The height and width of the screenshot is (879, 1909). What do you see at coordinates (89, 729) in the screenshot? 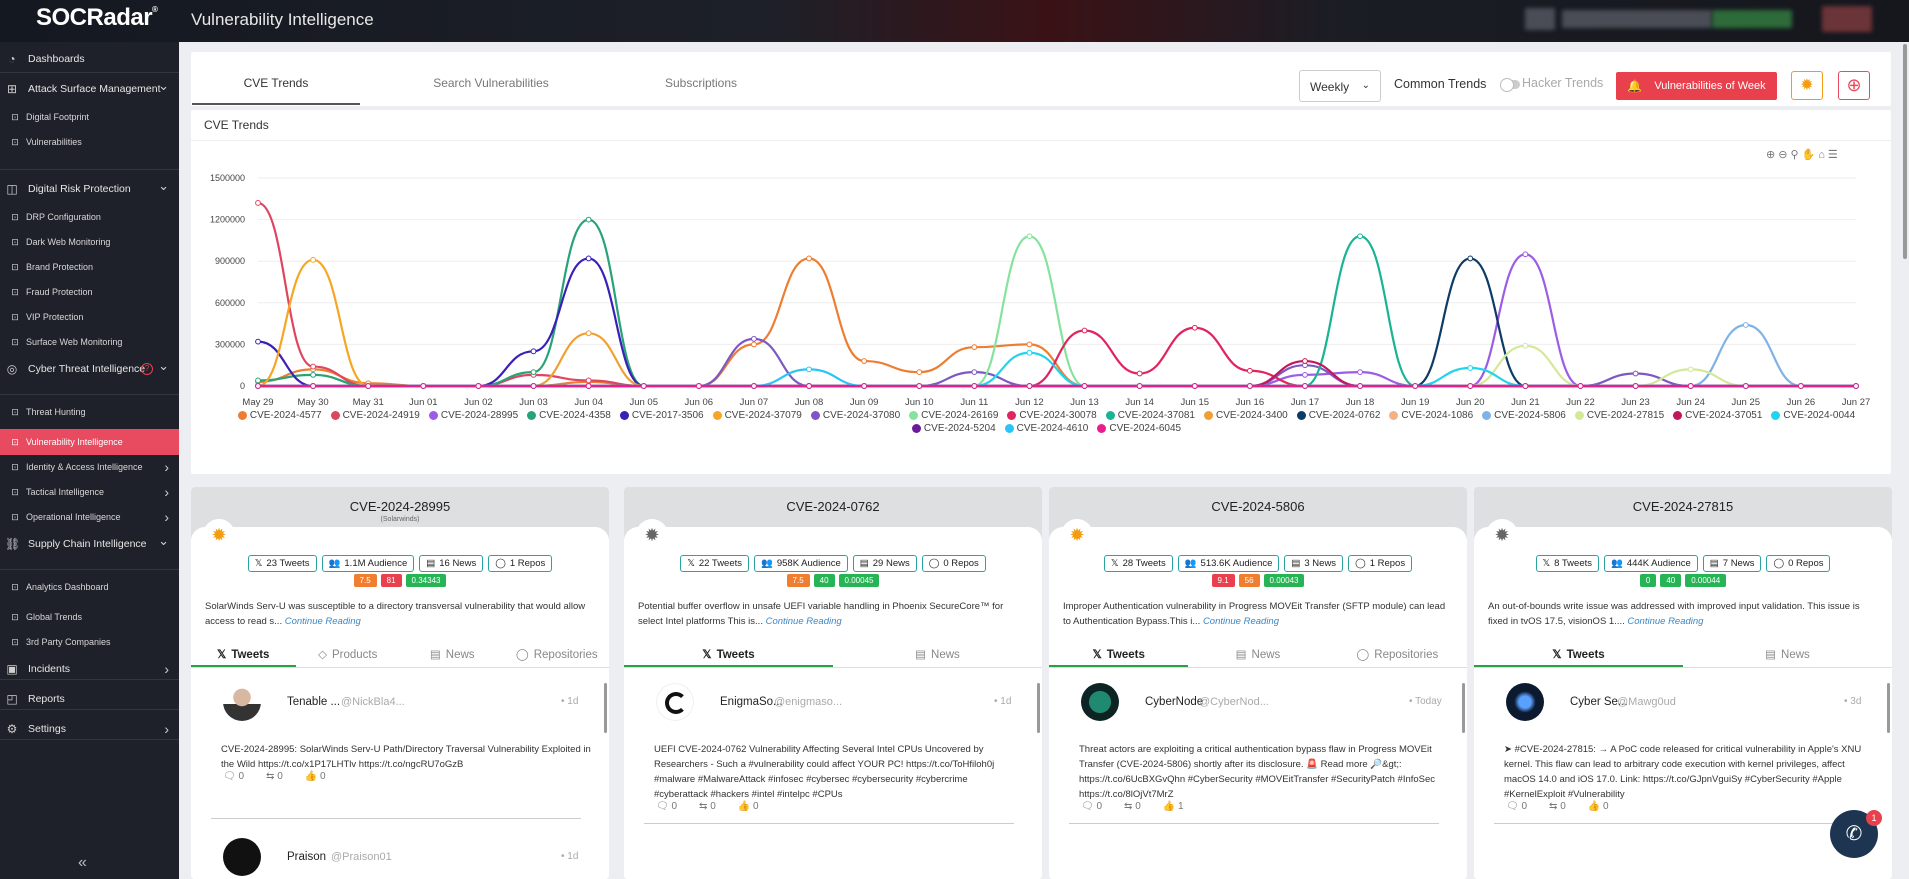
I see `sidebar-item-settings: ⚙ Settings ›` at bounding box center [89, 729].